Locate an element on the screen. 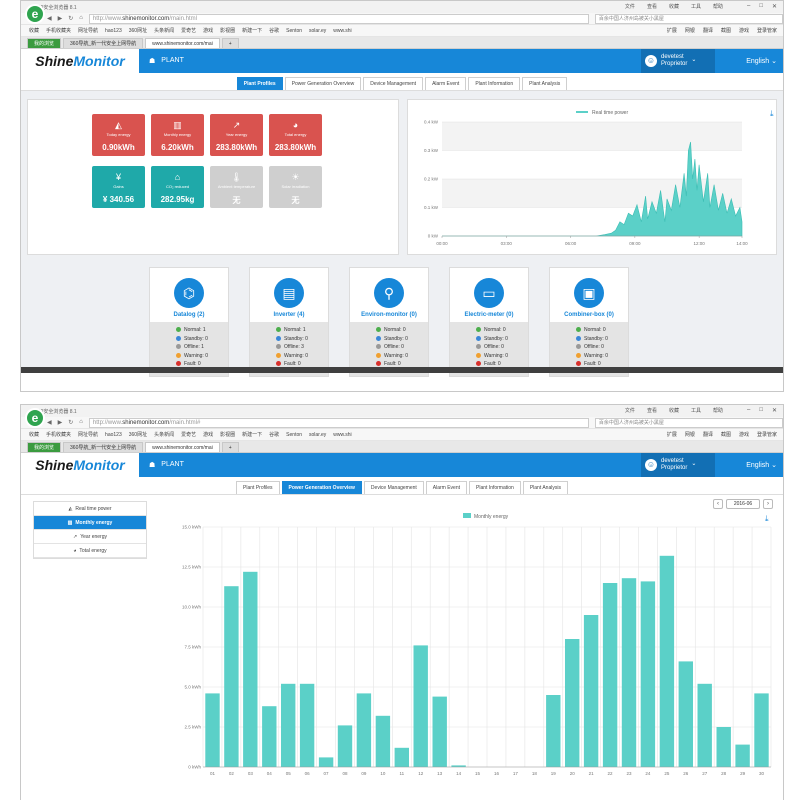 This screenshot has width=800, height=800. next-month-button: › is located at coordinates (768, 504).